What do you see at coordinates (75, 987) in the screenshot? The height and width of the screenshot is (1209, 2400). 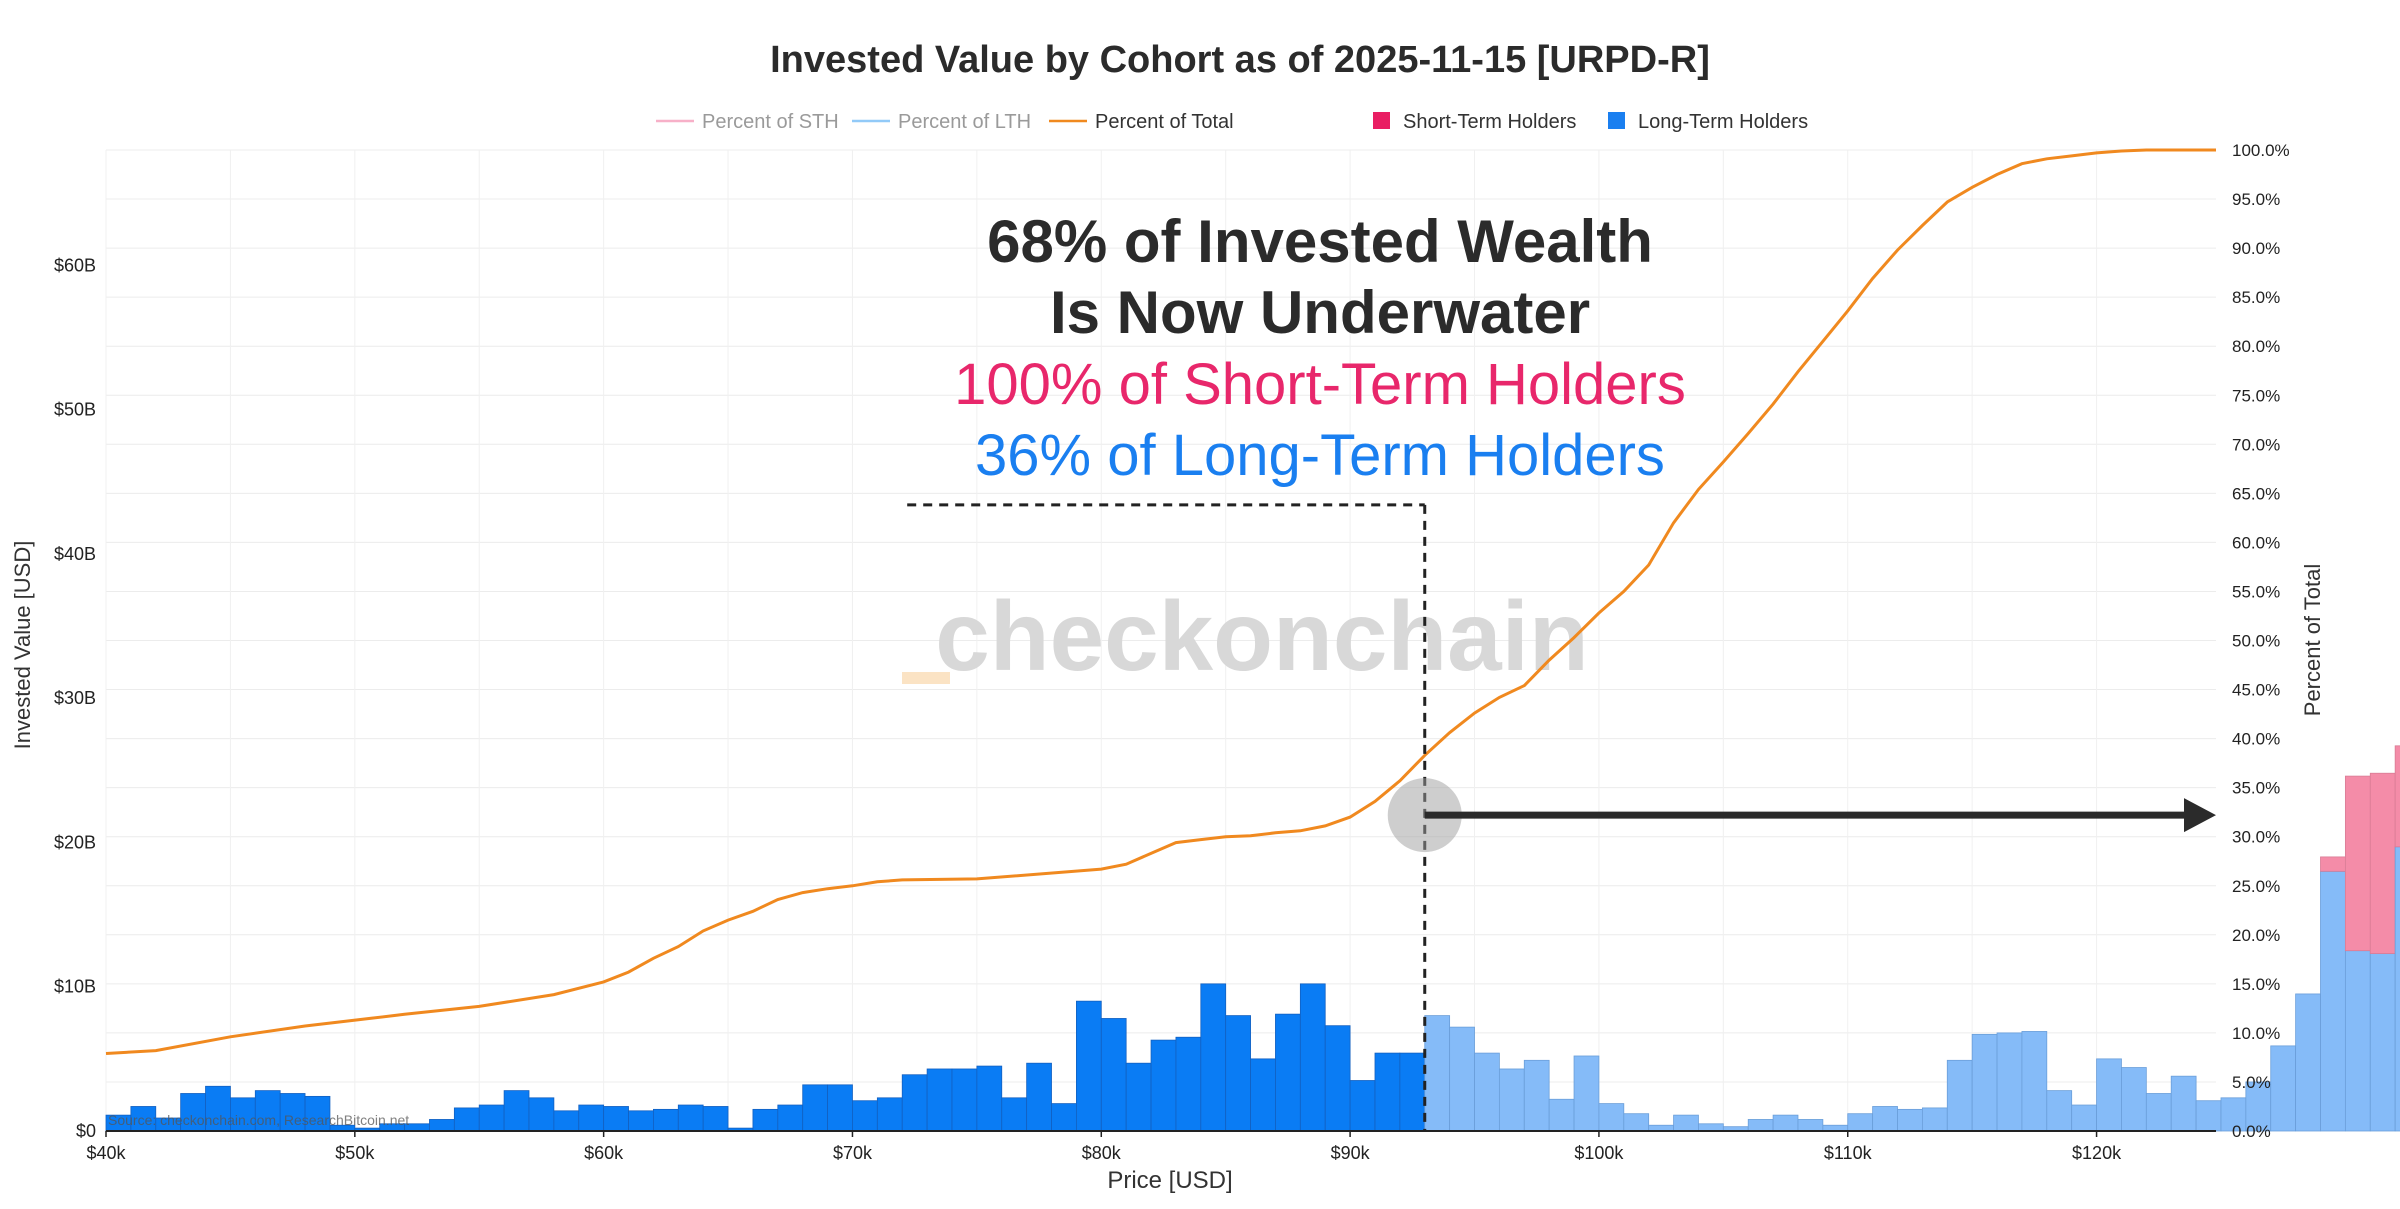 I see `y-tick-label: $10B` at bounding box center [75, 987].